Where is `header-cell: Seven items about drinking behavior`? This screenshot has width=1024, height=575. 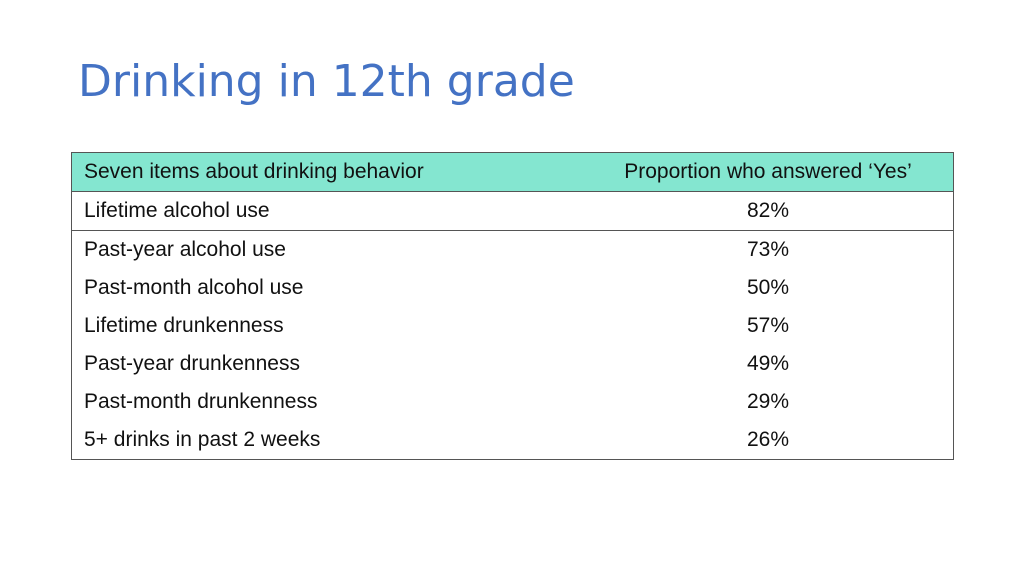
header-cell: Seven items about drinking behavior is located at coordinates (254, 171).